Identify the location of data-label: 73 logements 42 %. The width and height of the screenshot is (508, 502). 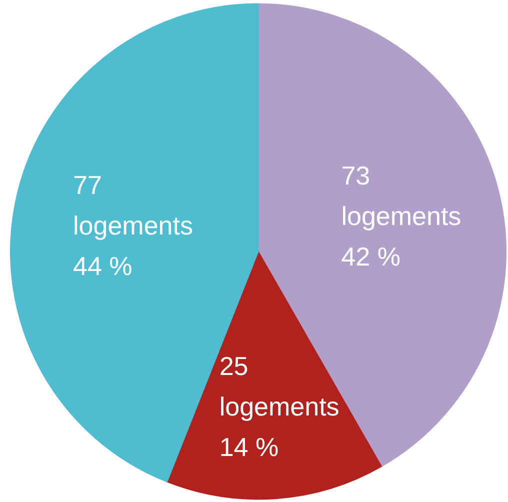
(401, 216).